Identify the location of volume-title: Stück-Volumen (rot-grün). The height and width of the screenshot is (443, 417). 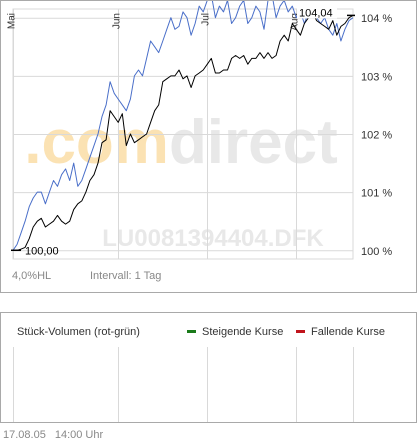
(78, 332).